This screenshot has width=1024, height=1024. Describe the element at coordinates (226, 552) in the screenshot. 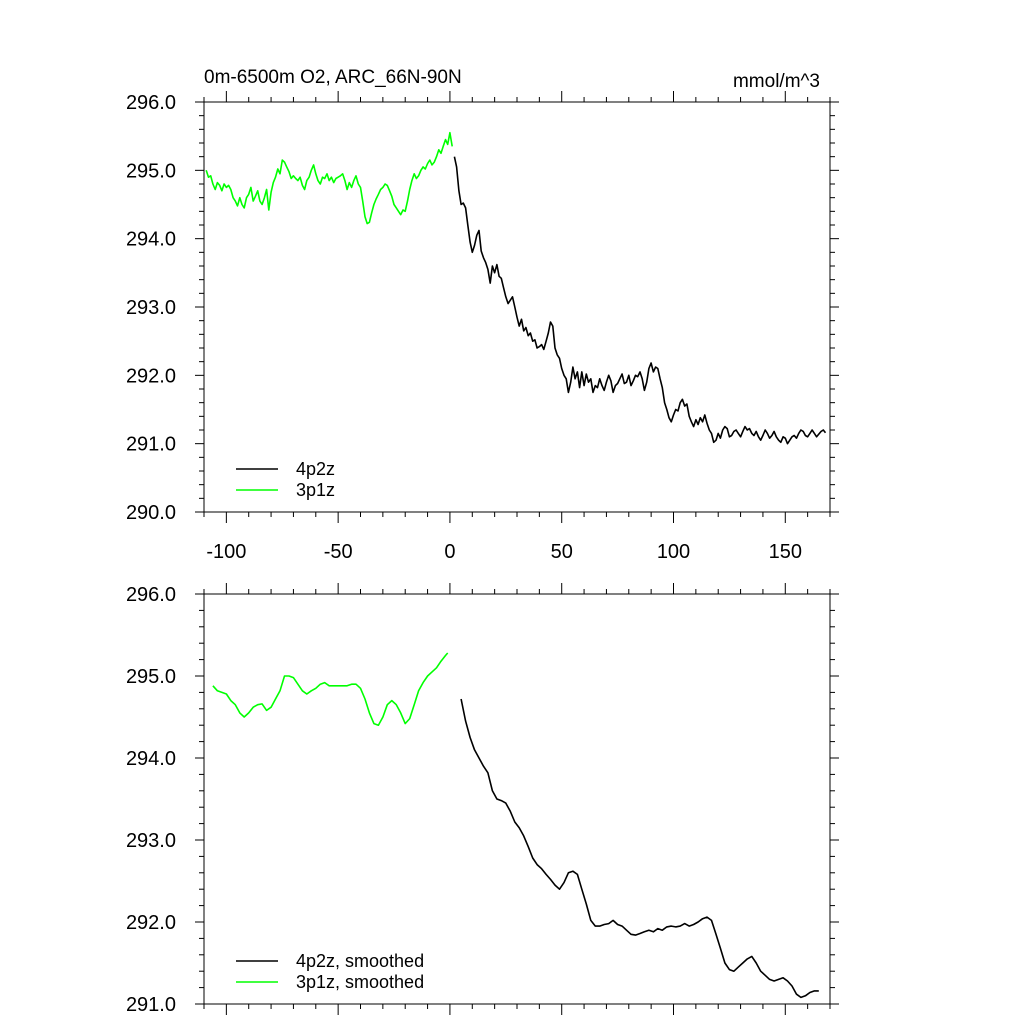

I see `x-tick-label: -100` at that location.